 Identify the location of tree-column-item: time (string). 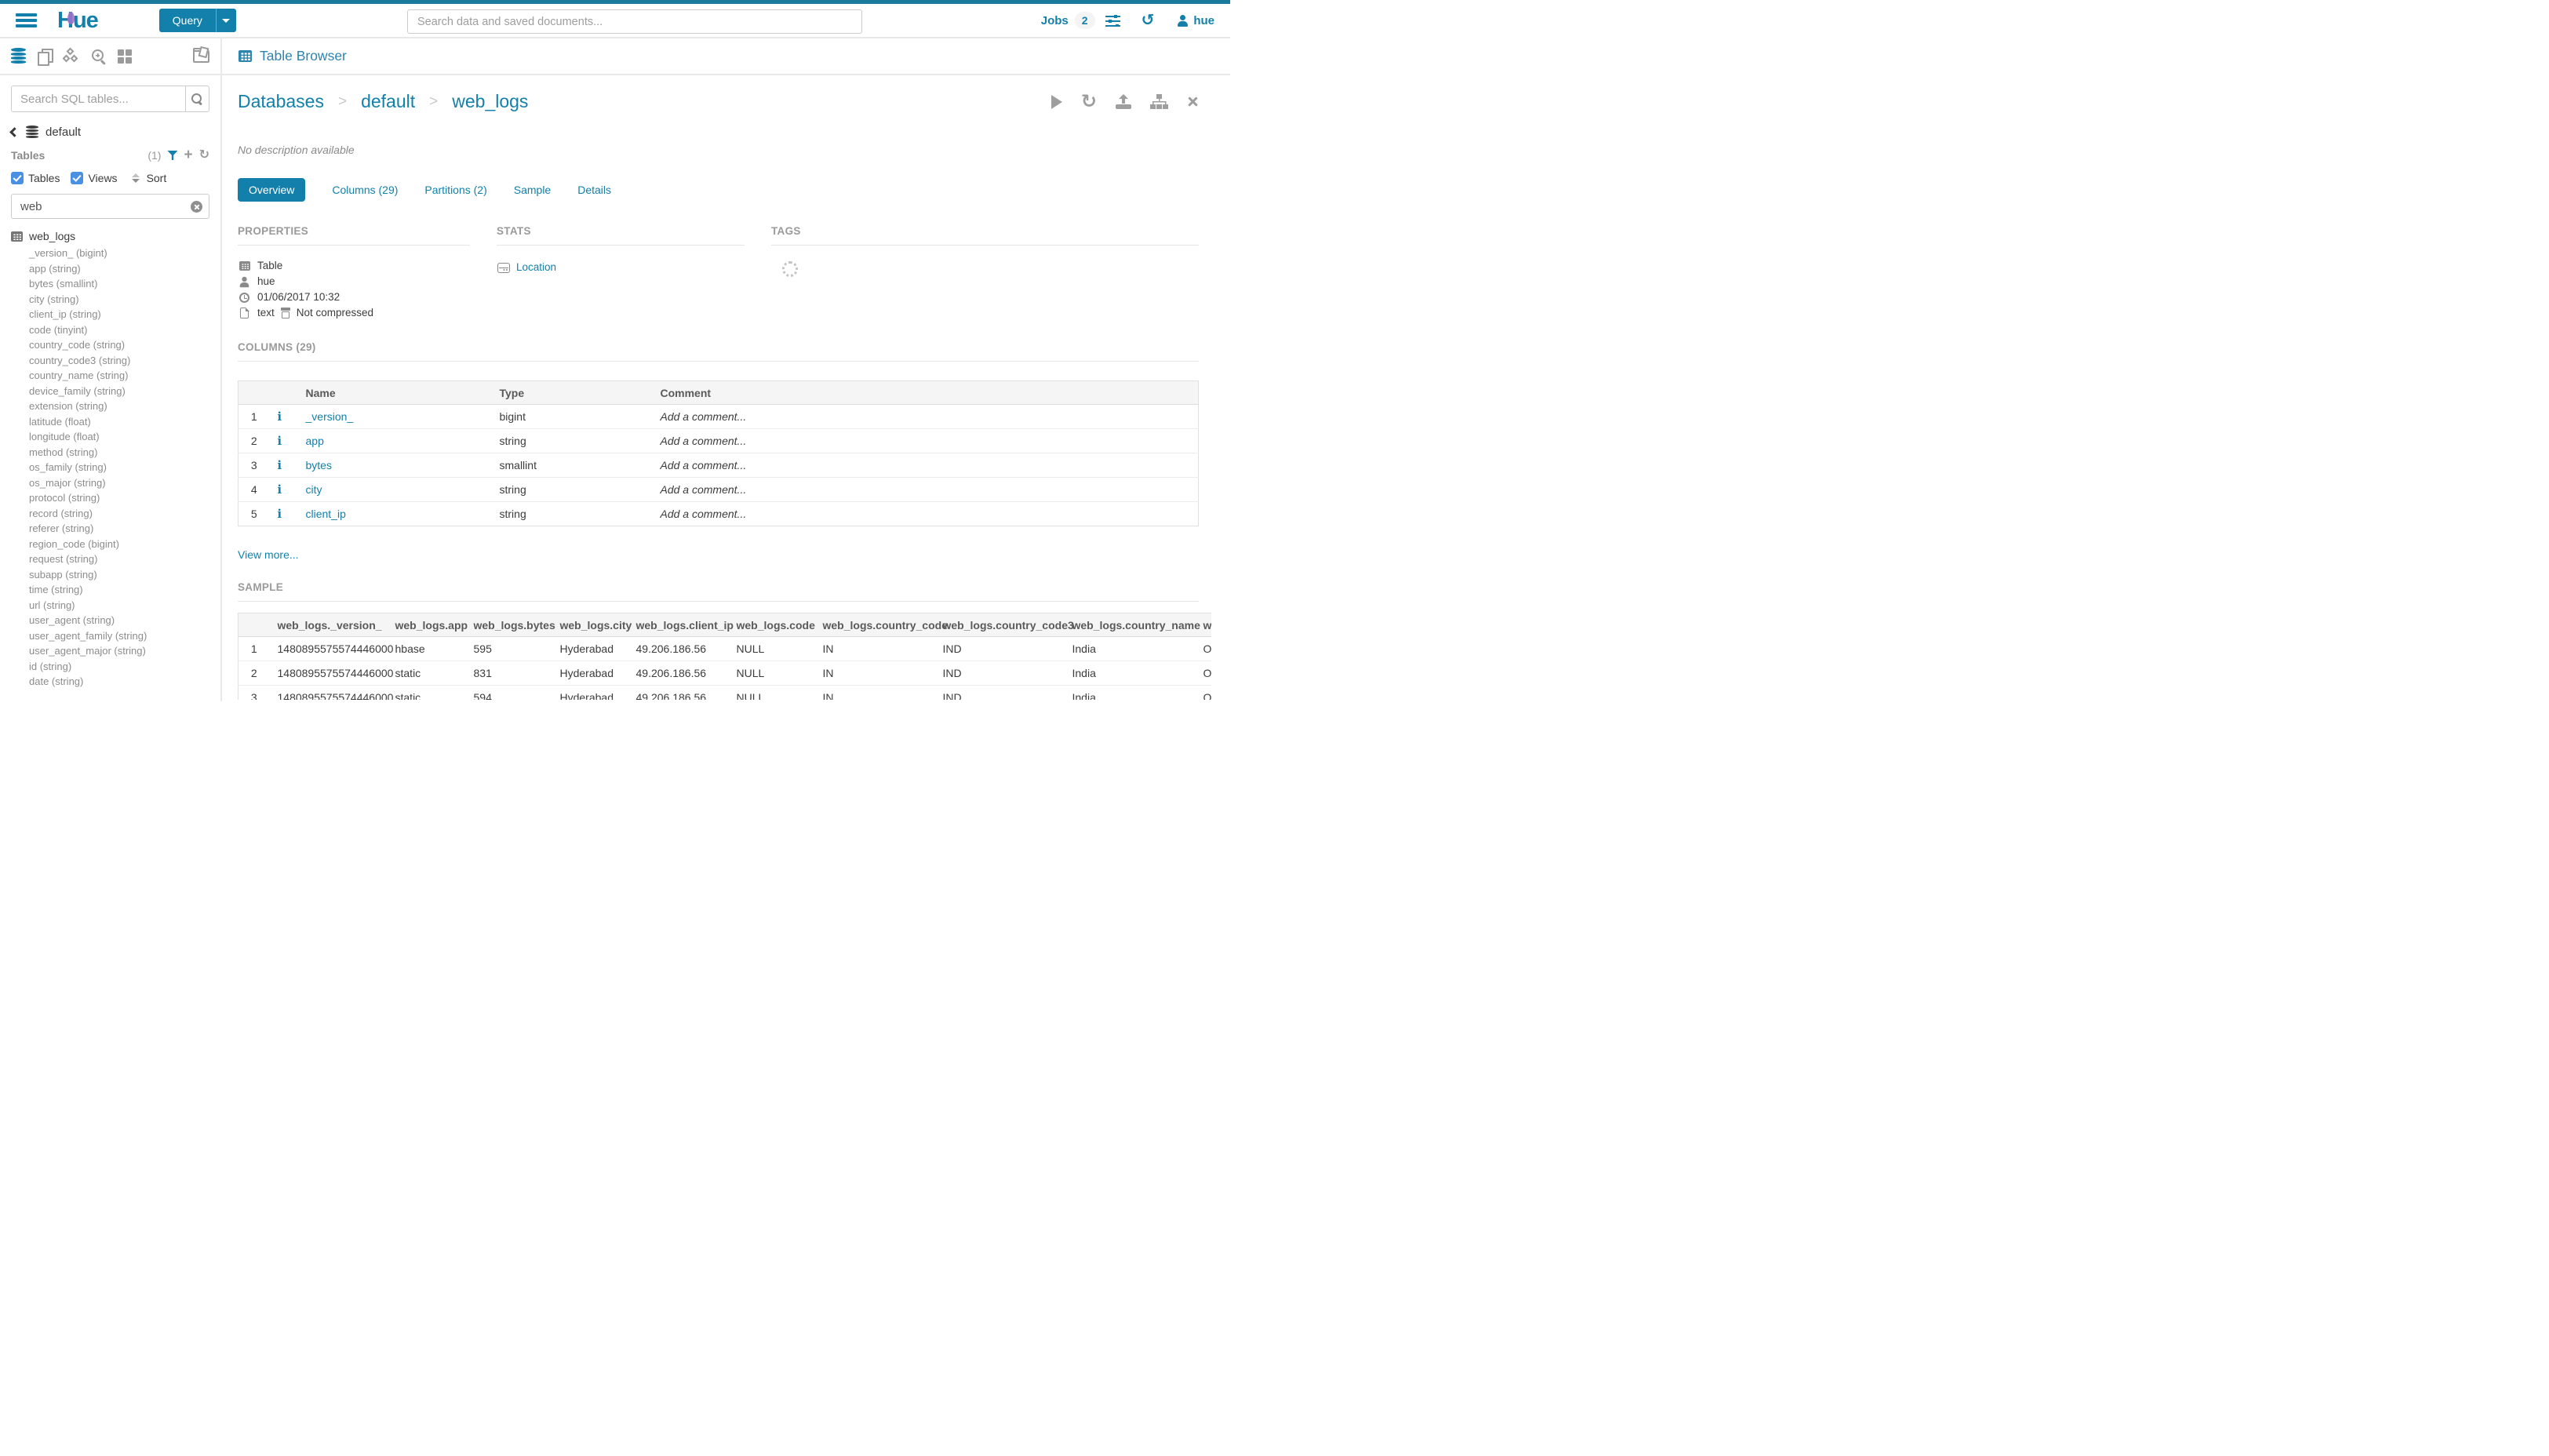
(56, 589).